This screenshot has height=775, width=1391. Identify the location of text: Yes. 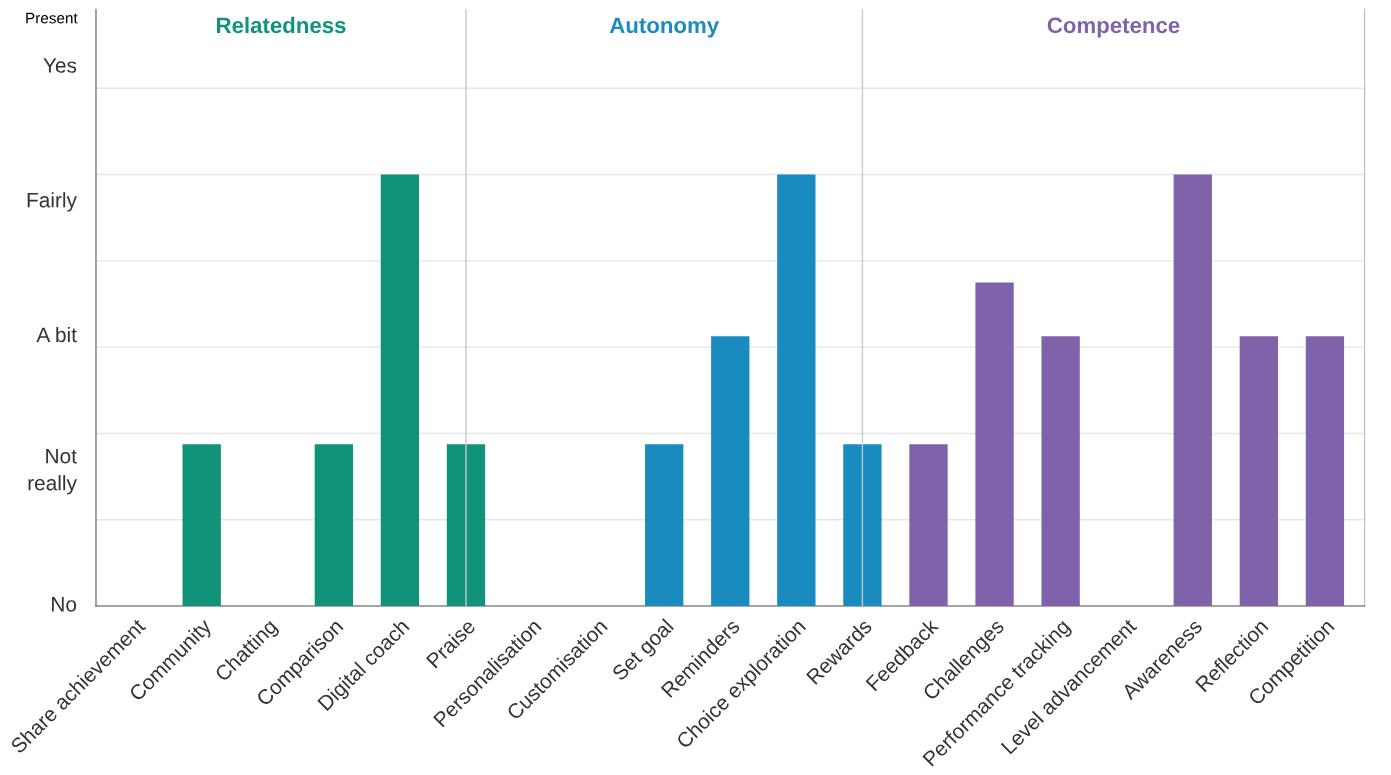
(60, 65).